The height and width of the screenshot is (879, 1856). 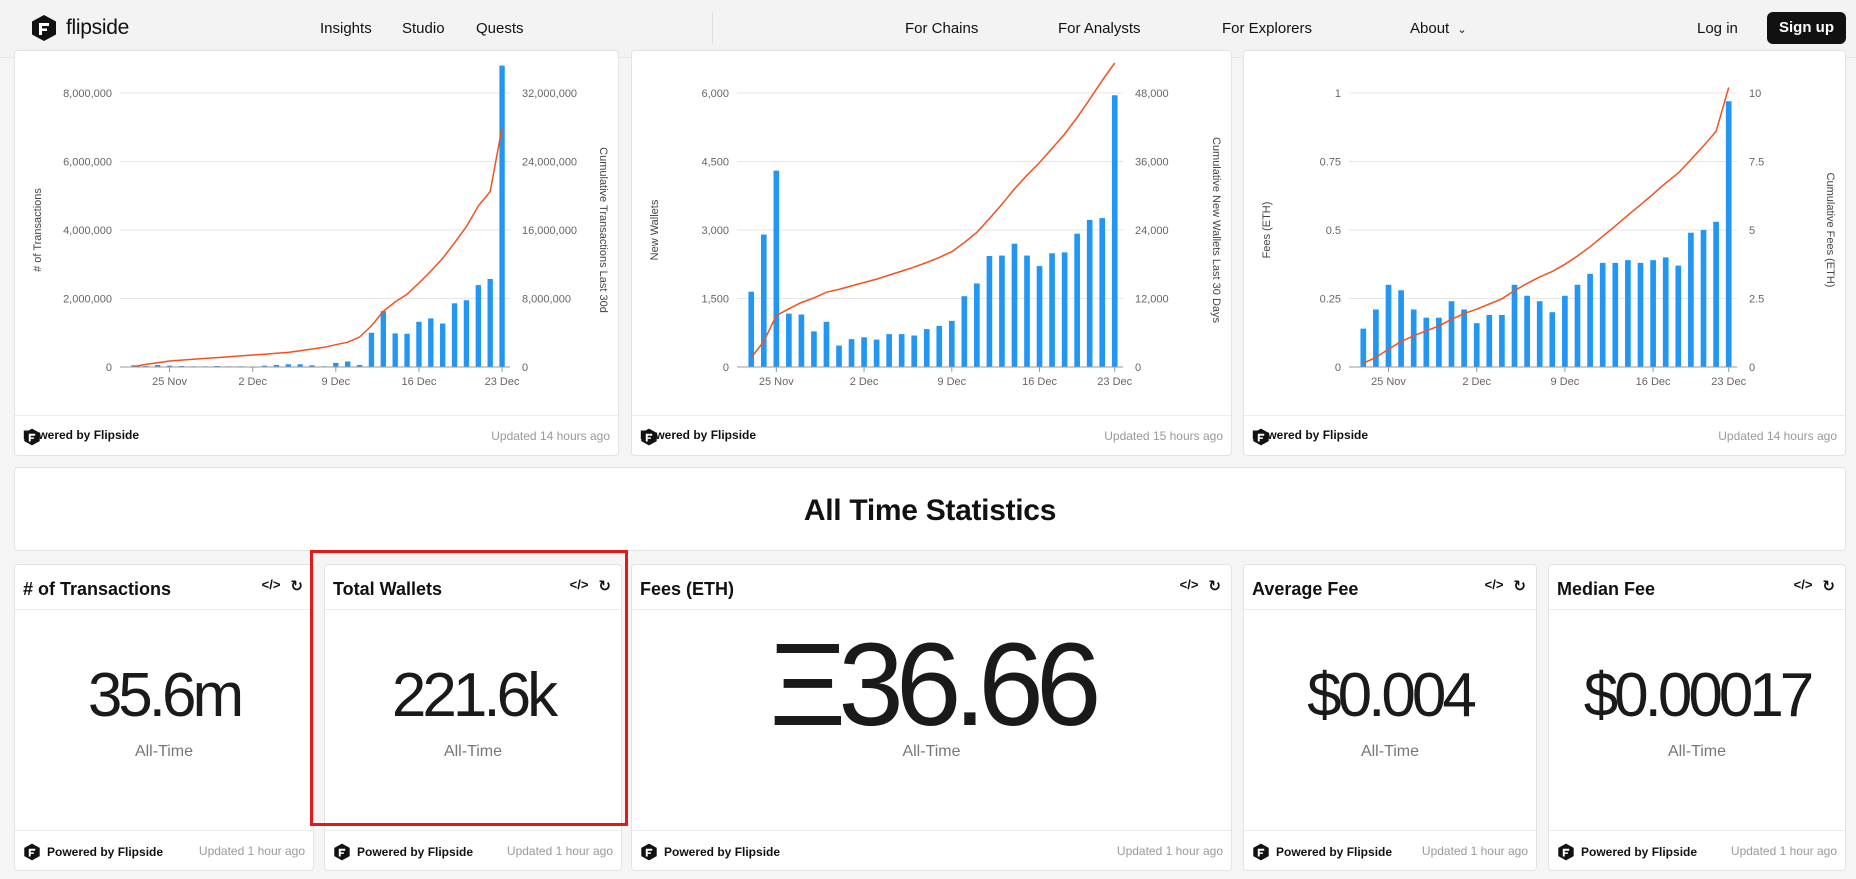 What do you see at coordinates (164, 751) in the screenshot?
I see `stat-subtitle: All-Time` at bounding box center [164, 751].